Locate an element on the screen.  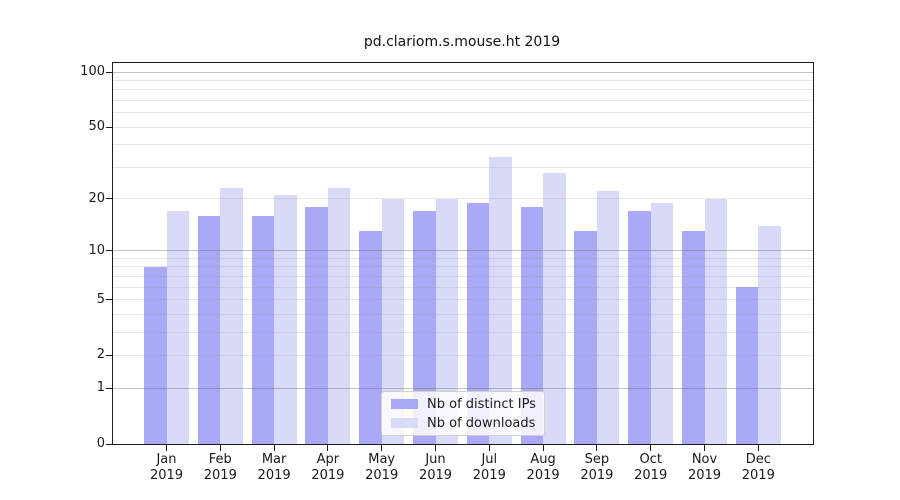
bar-downloads-jan is located at coordinates (177, 327).